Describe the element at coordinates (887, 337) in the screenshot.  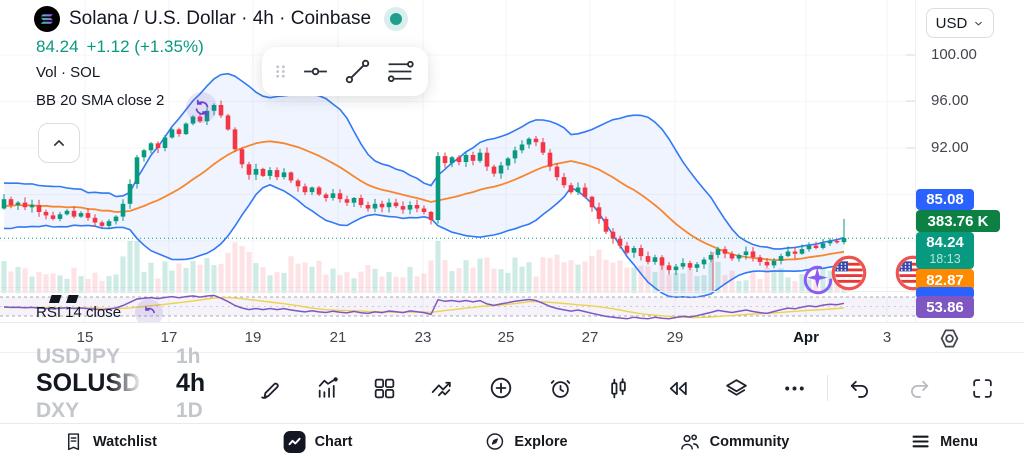
I see `time-tick-label: 3` at that location.